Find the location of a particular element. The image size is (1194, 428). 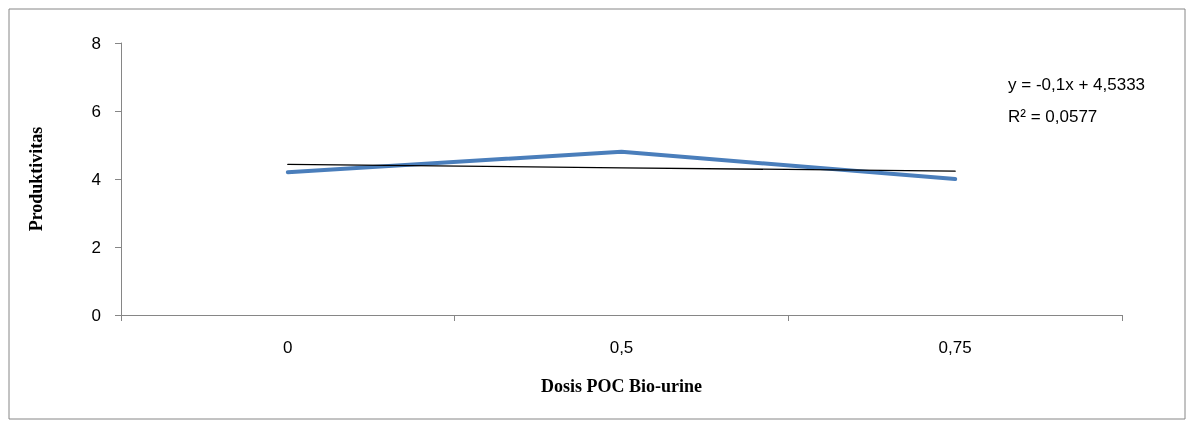

x-tick-label: 0,5 is located at coordinates (621, 347).